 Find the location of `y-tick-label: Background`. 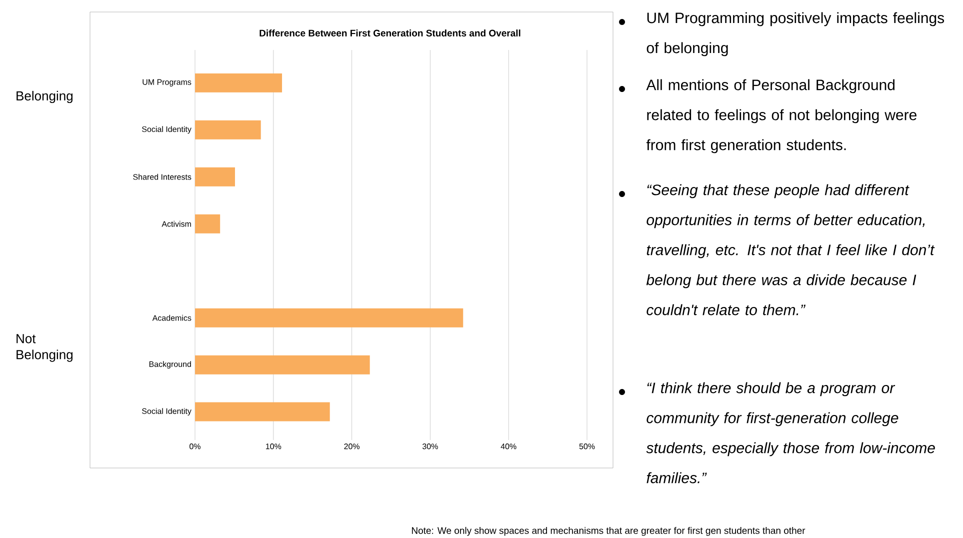

y-tick-label: Background is located at coordinates (170, 365).